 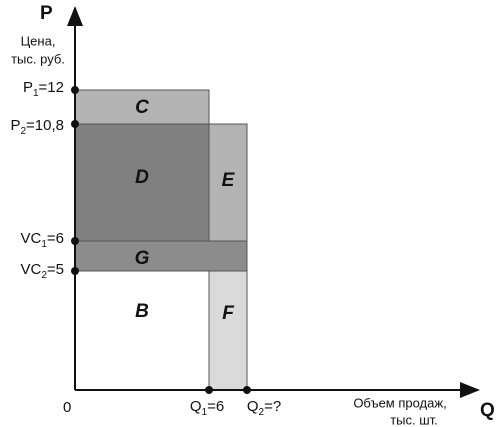 What do you see at coordinates (142, 177) in the screenshot?
I see `region-label: D` at bounding box center [142, 177].